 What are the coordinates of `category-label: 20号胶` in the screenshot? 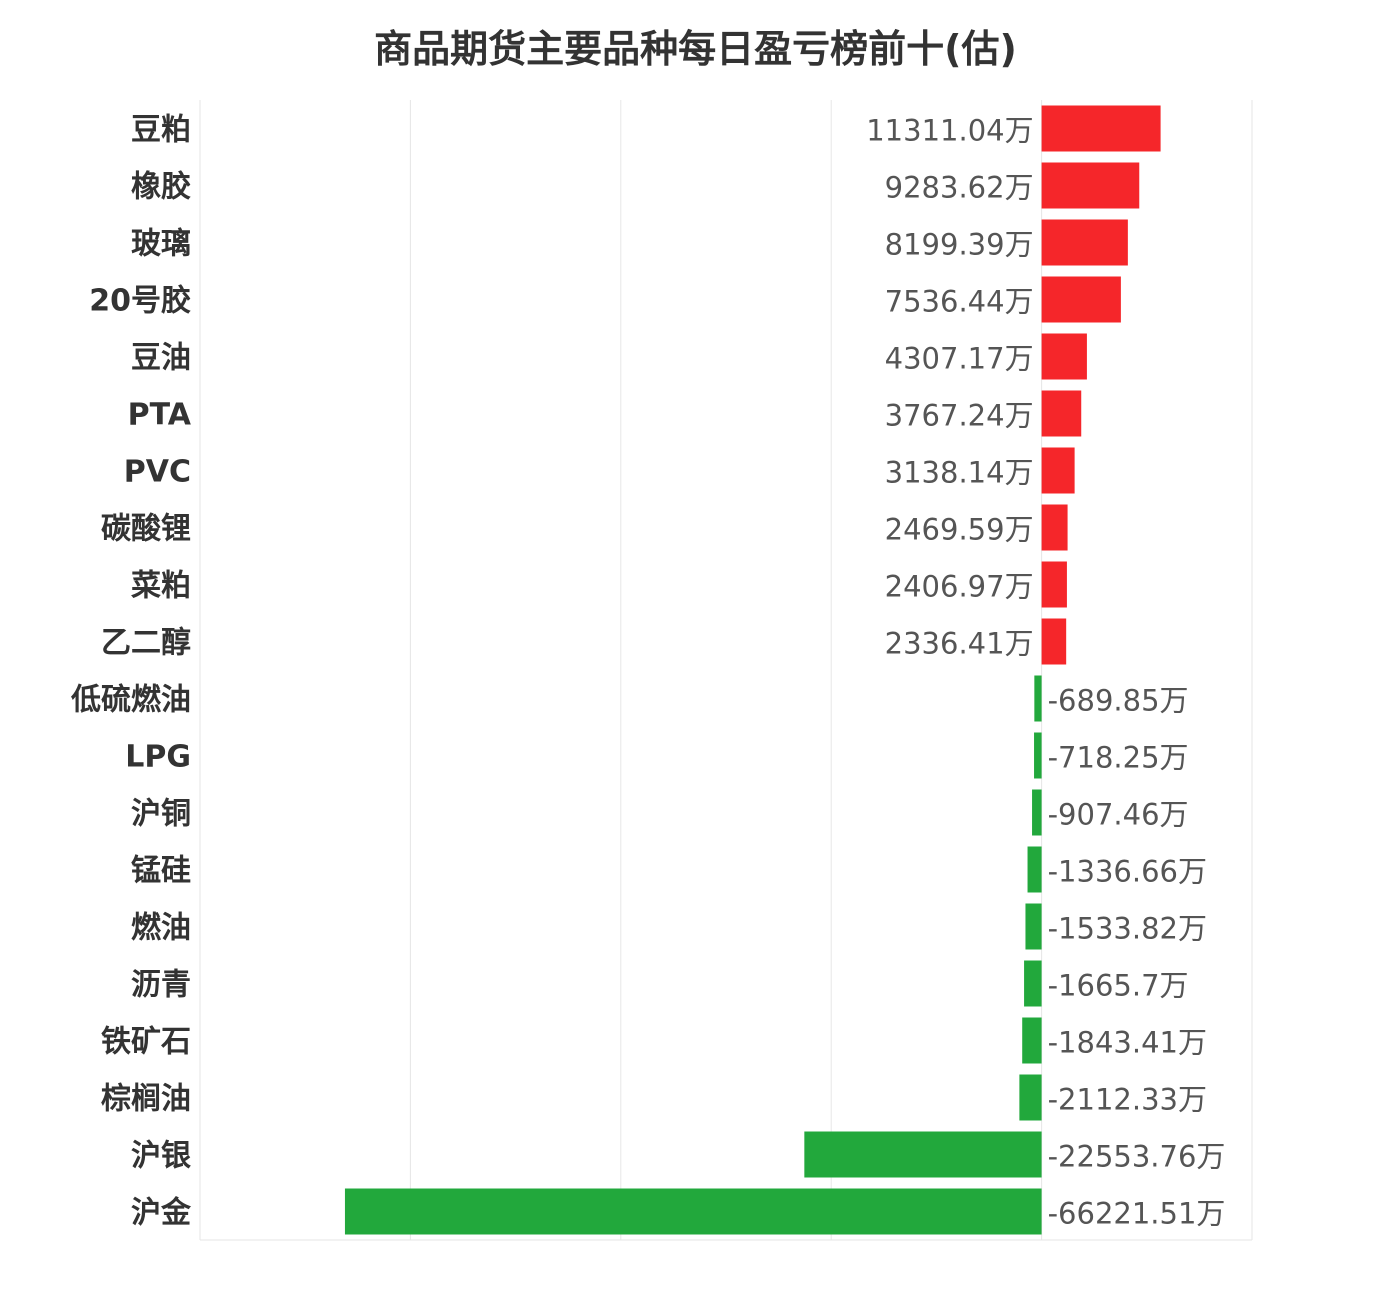 It's located at (140, 301).